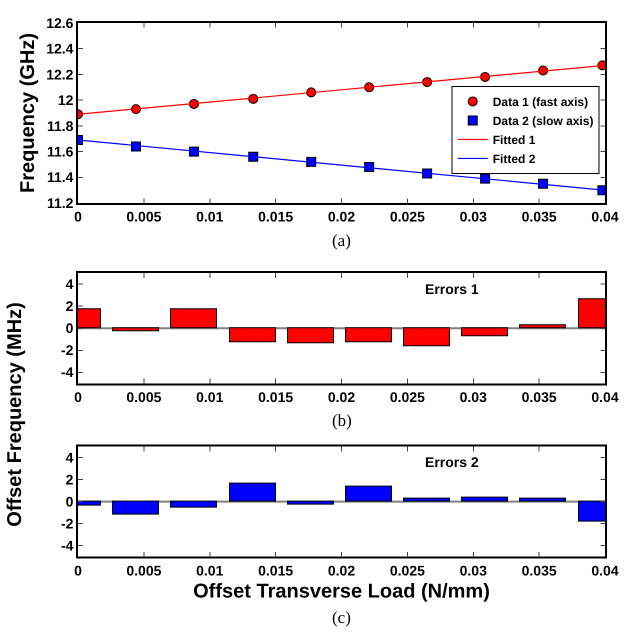  Describe the element at coordinates (60, 126) in the screenshot. I see `y-tick-label: 11.8` at that location.